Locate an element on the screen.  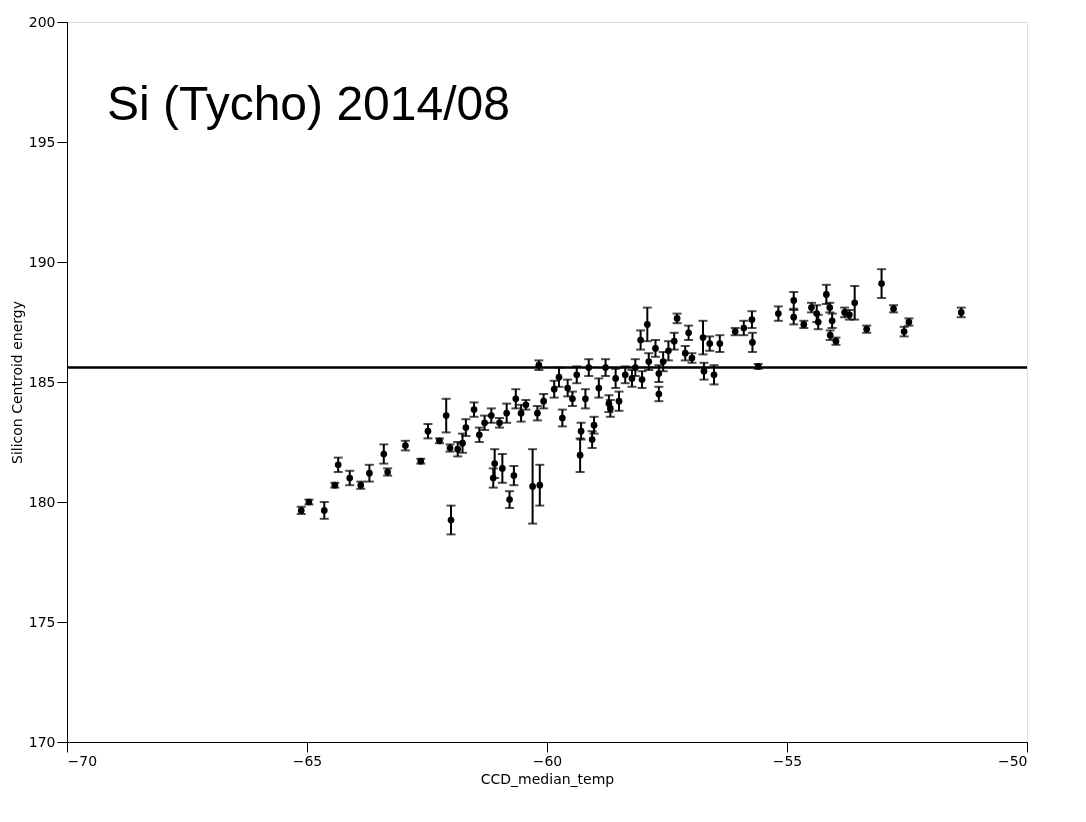
y-tick-label: 195 is located at coordinates (42, 141).